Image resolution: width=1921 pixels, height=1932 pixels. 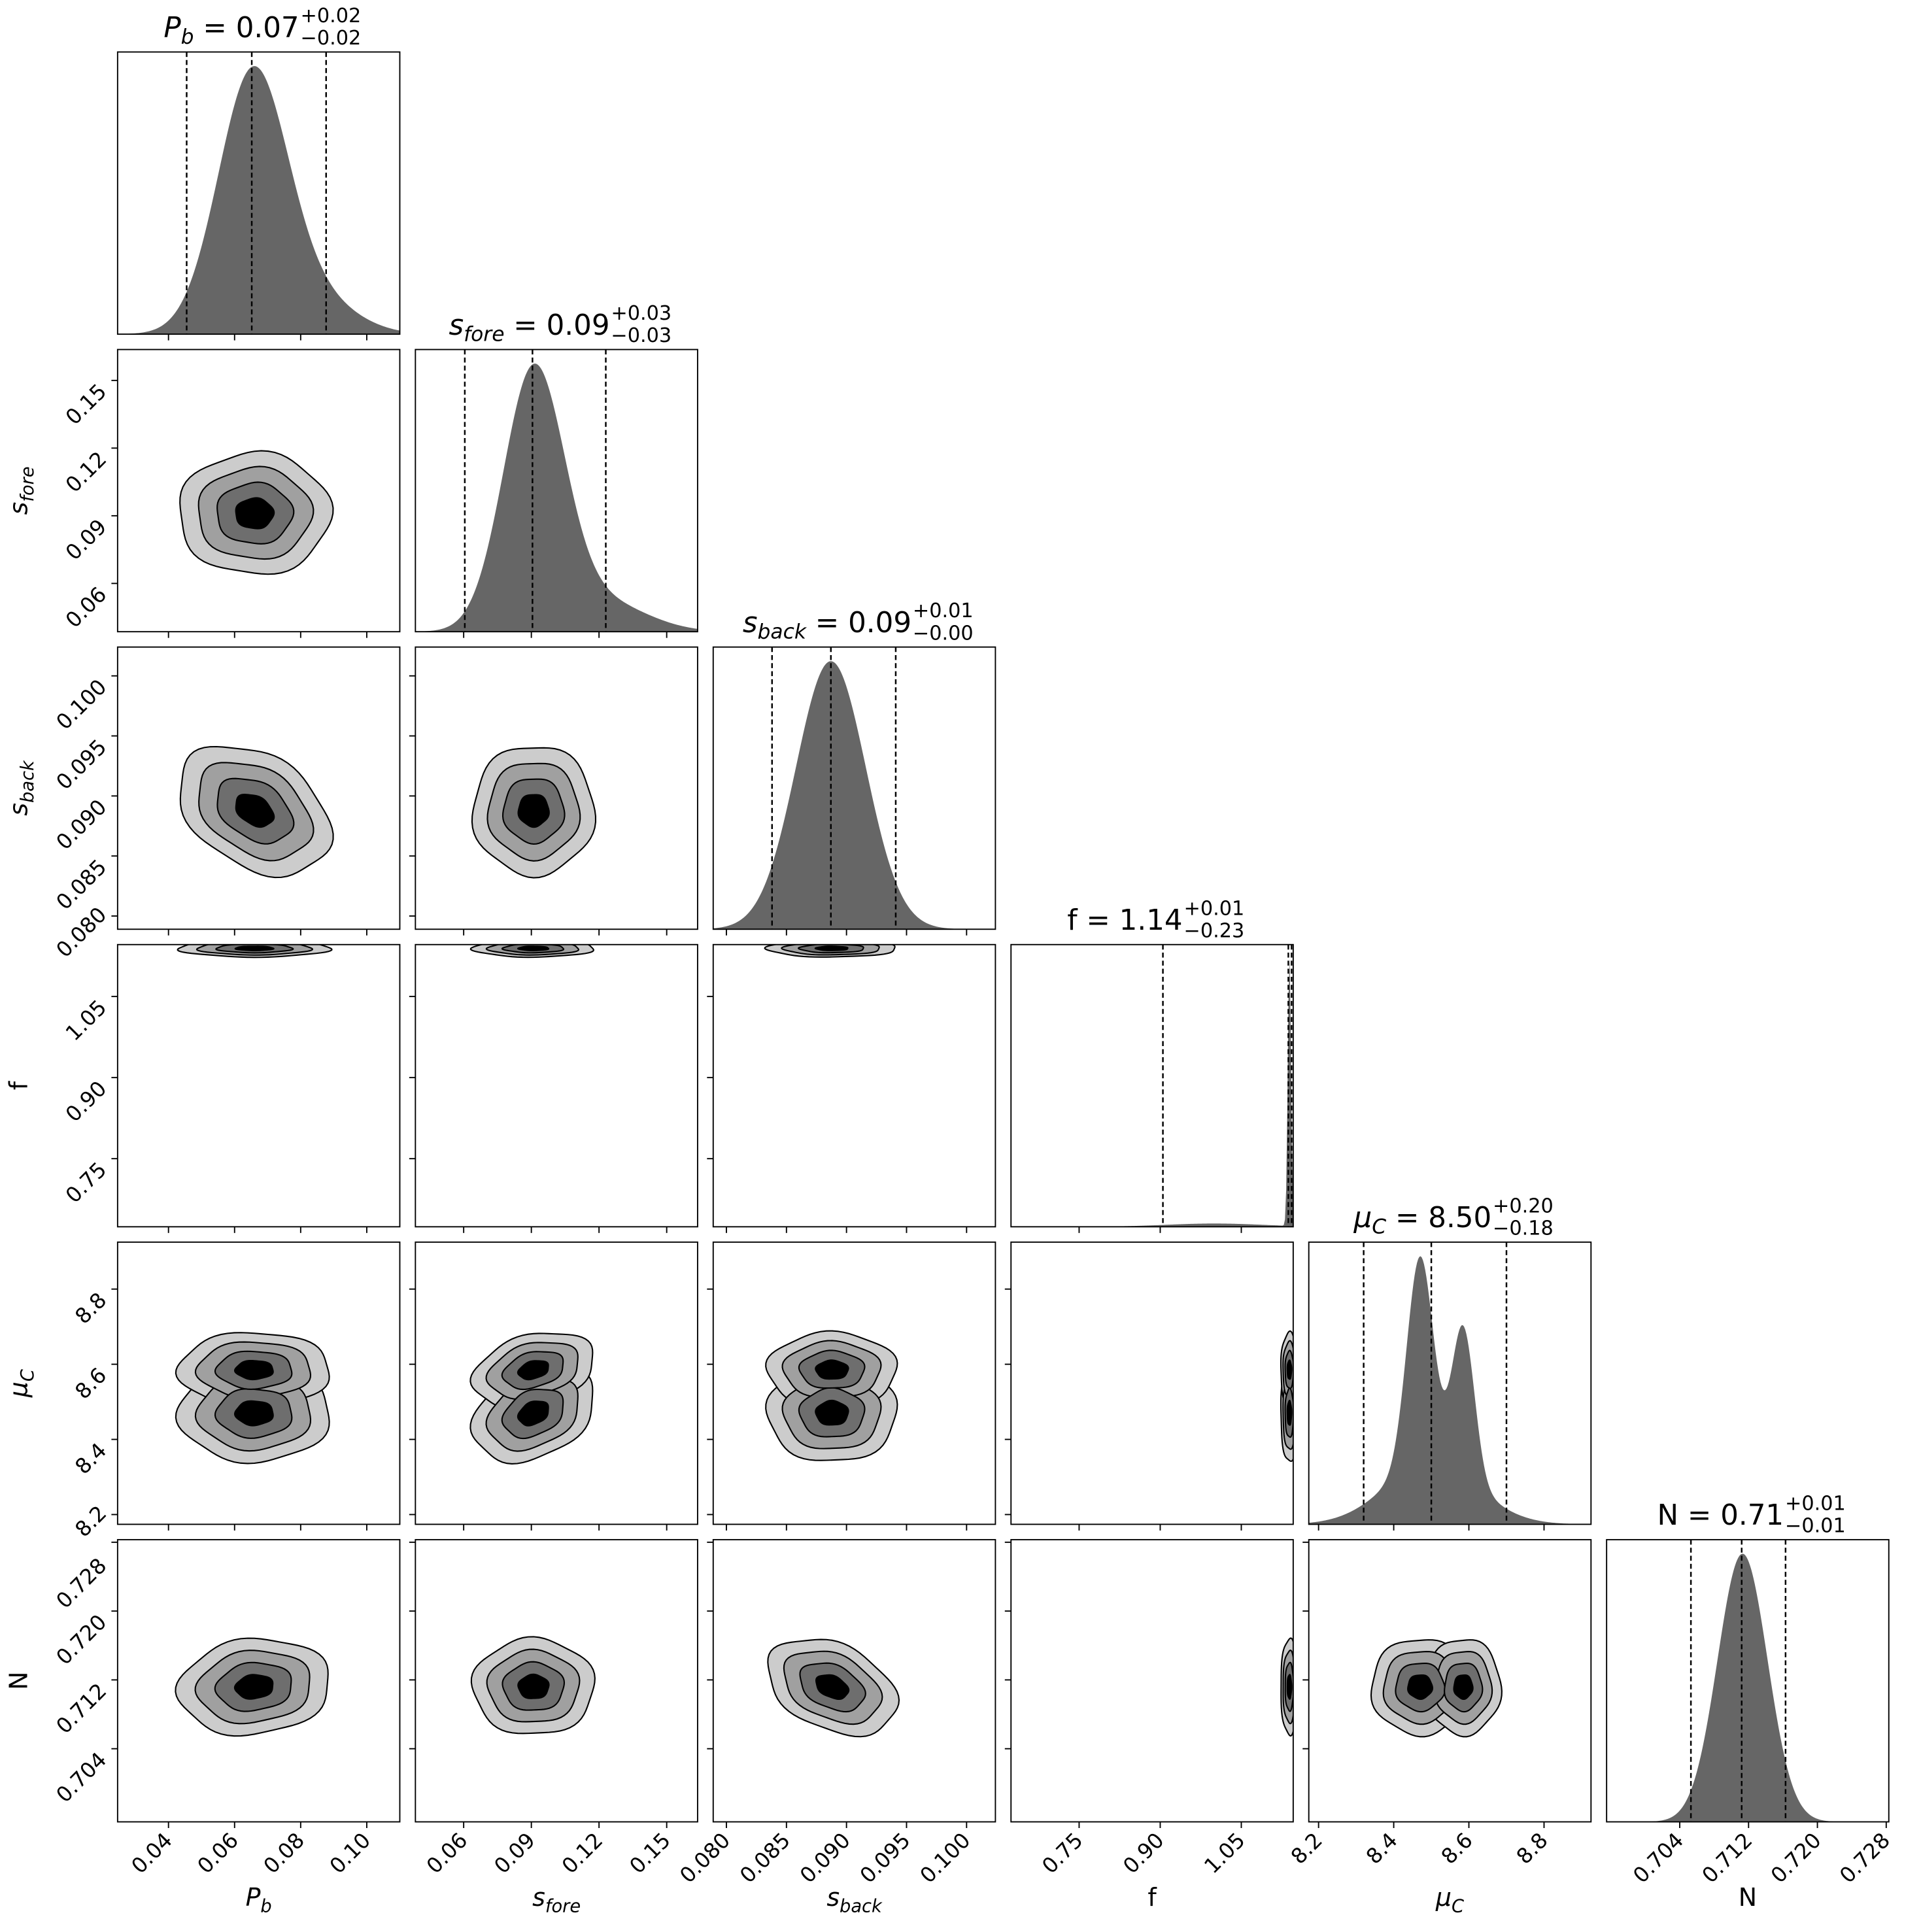 What do you see at coordinates (81, 704) in the screenshot?
I see `y-tick-label: 0.100` at bounding box center [81, 704].